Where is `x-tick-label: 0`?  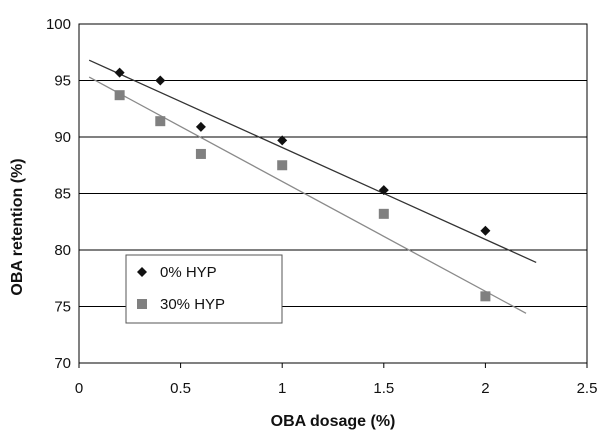
x-tick-label: 0 is located at coordinates (79, 388).